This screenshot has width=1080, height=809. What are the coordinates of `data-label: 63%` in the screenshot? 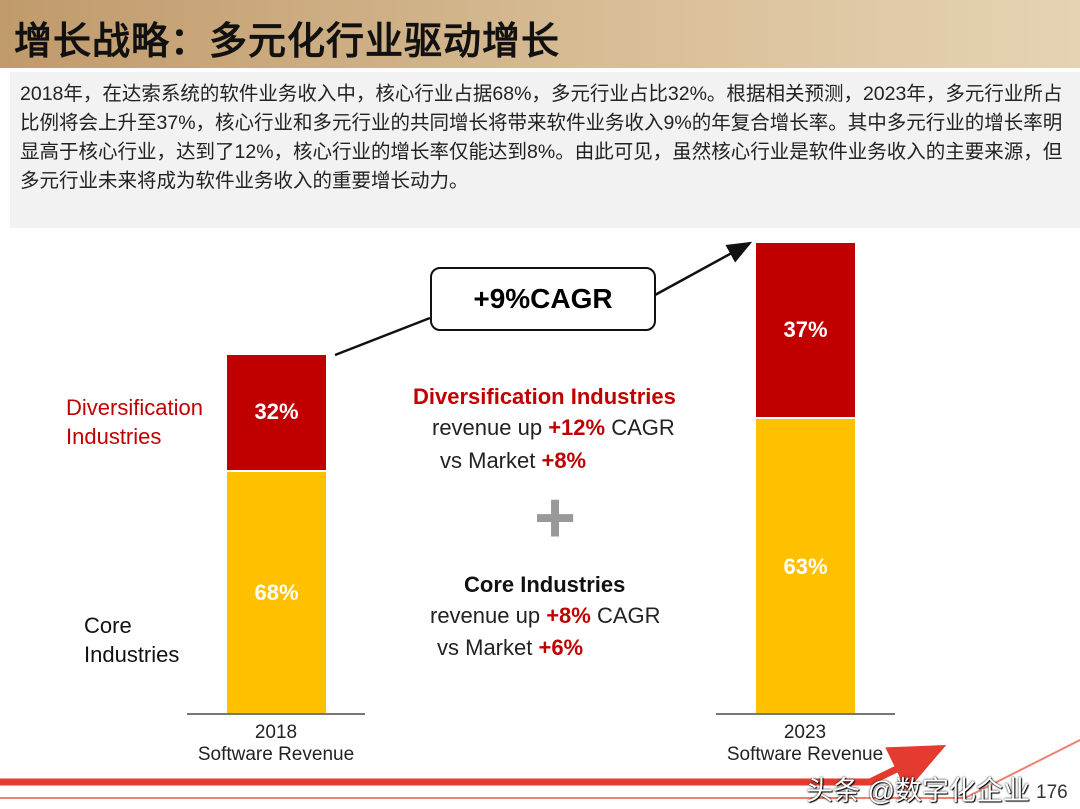 It's located at (805, 566).